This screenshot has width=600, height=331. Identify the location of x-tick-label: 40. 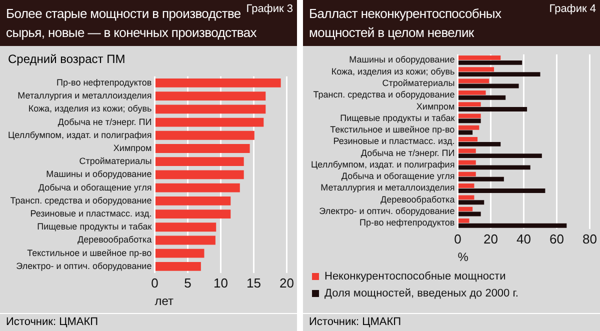
(523, 238).